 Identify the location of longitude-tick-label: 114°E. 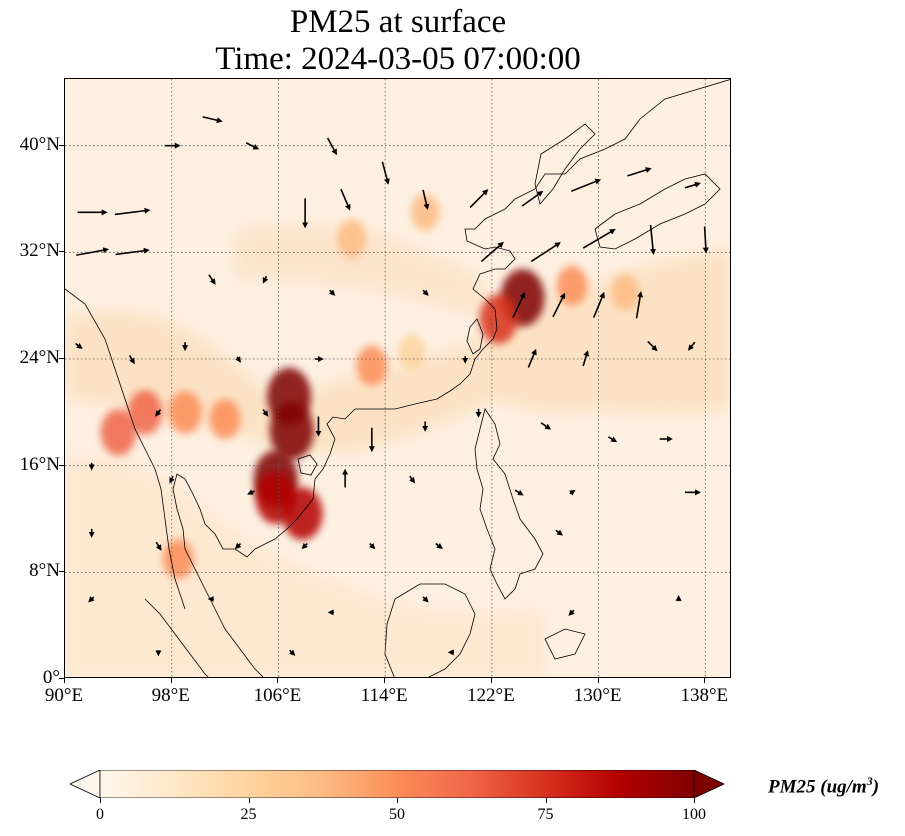
(384, 695).